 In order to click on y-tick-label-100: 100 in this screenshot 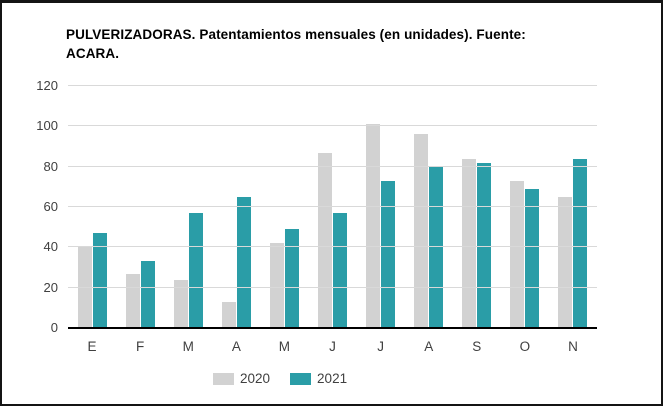, I will do `click(47, 126)`.